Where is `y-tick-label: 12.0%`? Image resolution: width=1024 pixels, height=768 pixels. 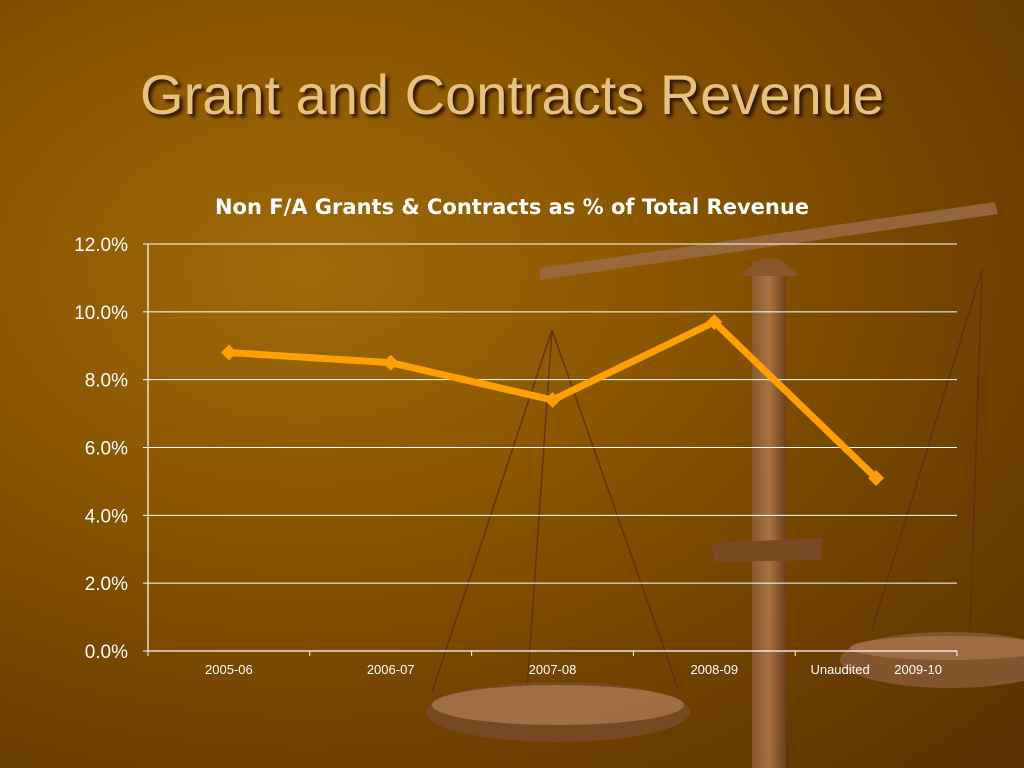
y-tick-label: 12.0% is located at coordinates (101, 245).